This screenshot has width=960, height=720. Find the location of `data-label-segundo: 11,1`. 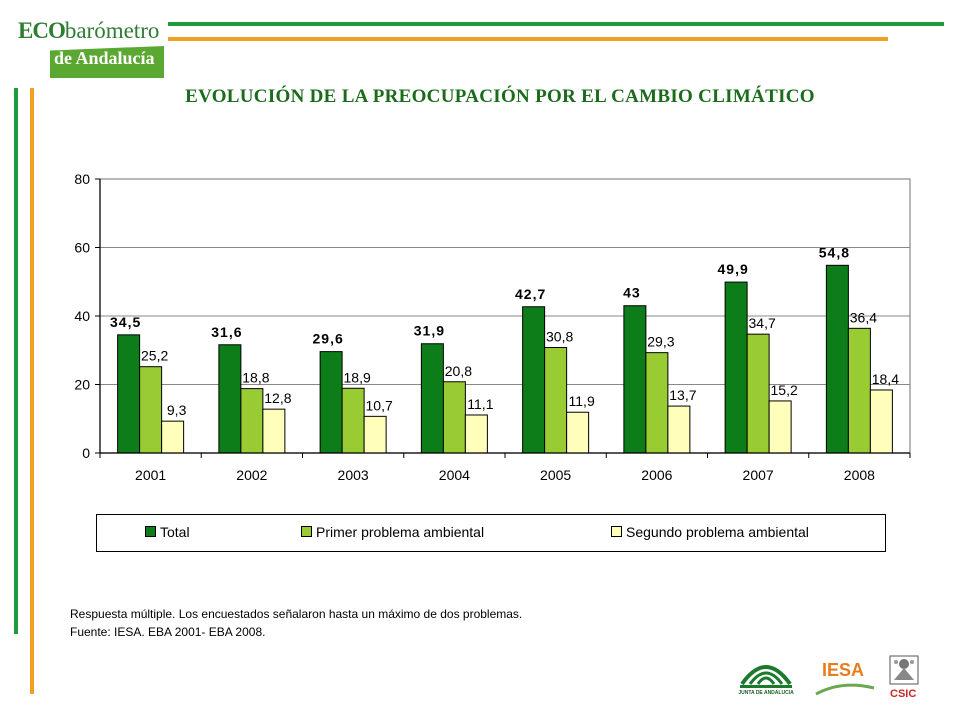

data-label-segundo: 11,1 is located at coordinates (480, 404).